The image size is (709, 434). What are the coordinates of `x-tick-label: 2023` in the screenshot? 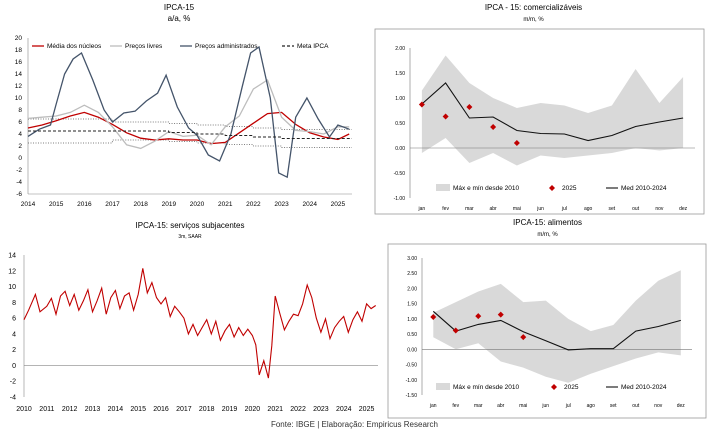 It's located at (321, 409).